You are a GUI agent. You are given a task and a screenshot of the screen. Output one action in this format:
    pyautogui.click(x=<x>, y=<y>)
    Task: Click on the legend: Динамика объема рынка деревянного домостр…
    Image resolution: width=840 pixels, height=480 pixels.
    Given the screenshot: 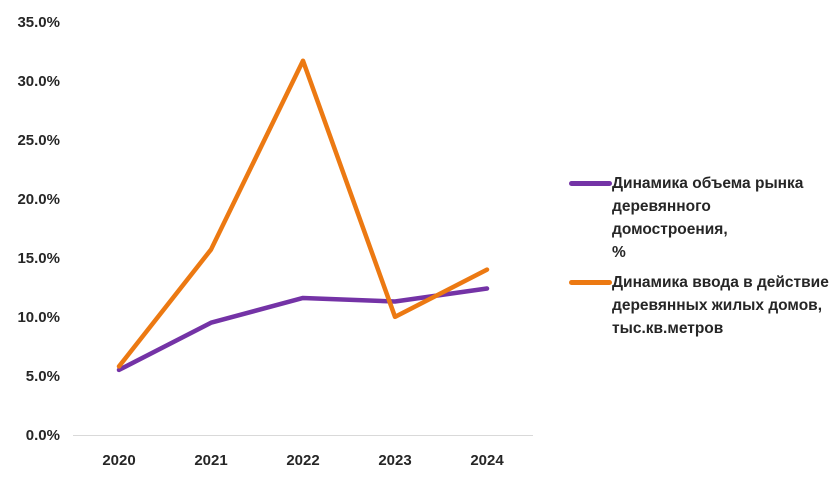 What is the action you would take?
    pyautogui.click(x=699, y=256)
    